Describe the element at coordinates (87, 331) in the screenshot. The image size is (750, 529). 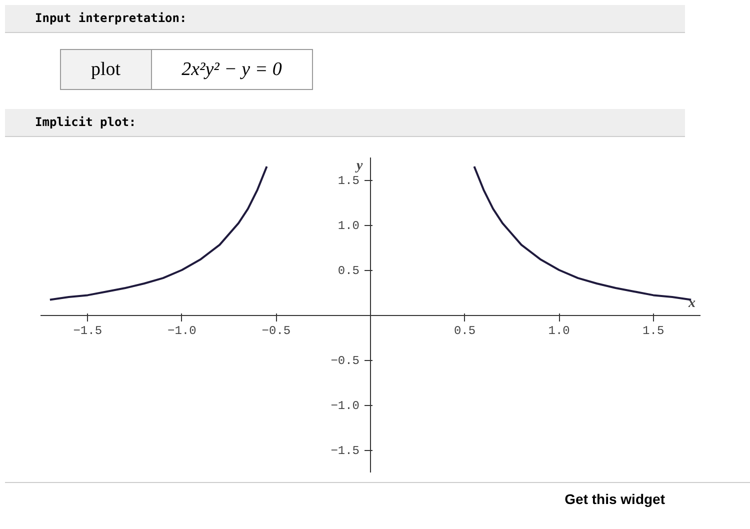
I see `x-tick-label: −1.5` at that location.